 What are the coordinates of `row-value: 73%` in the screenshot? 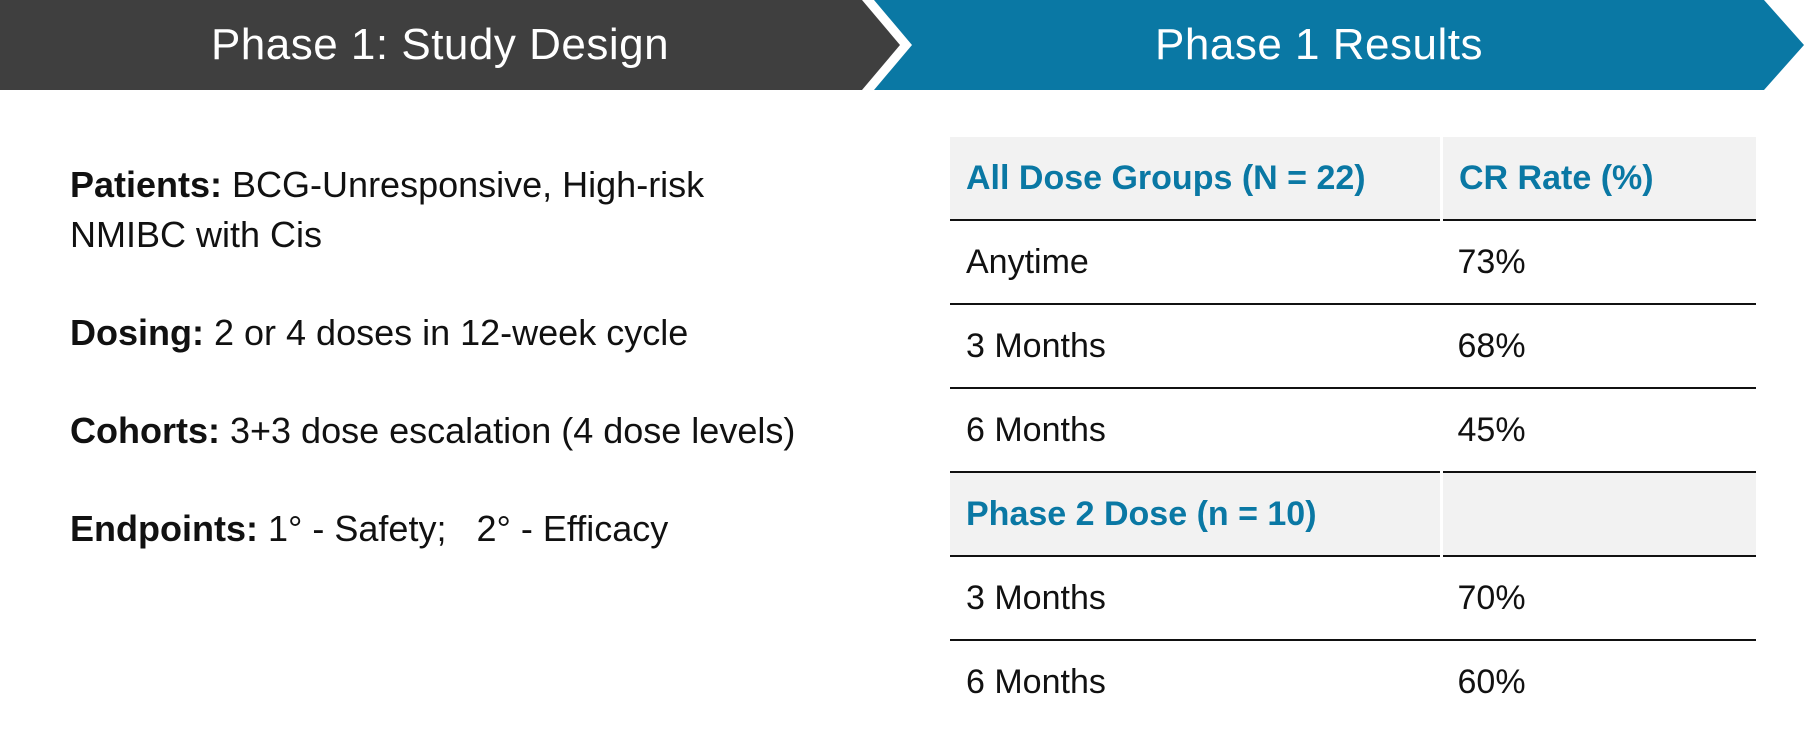 It's located at (1598, 262).